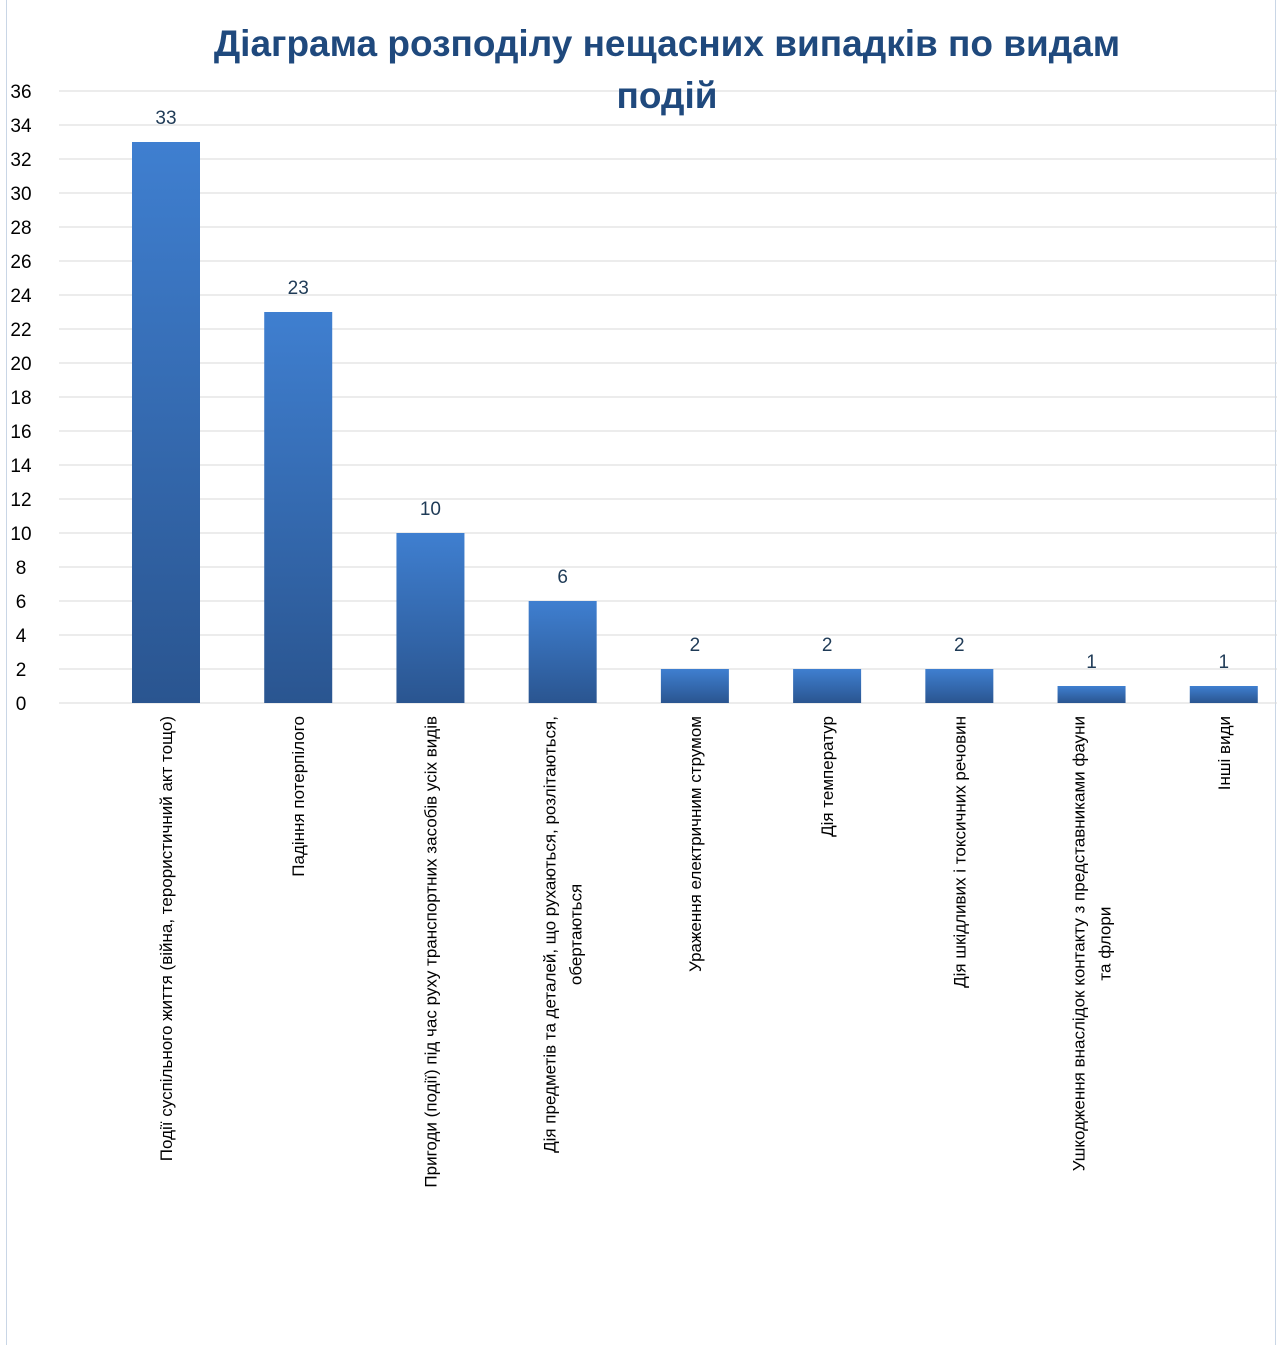 The height and width of the screenshot is (1345, 1282). Describe the element at coordinates (20, 398) in the screenshot. I see `y-tick-label: 18` at that location.